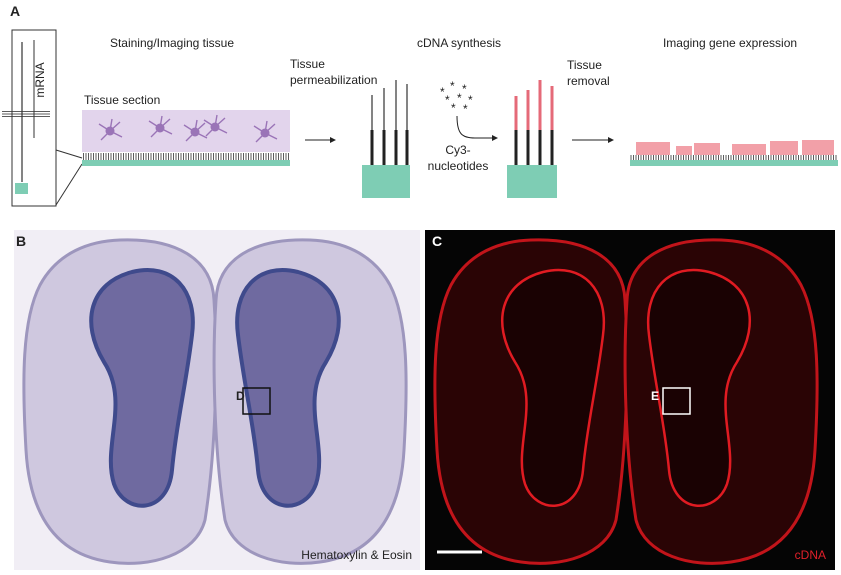 Image resolution: width=841 pixels, height=575 pixels. Describe the element at coordinates (40, 79) in the screenshot. I see `mrna-label: mRNA` at that location.